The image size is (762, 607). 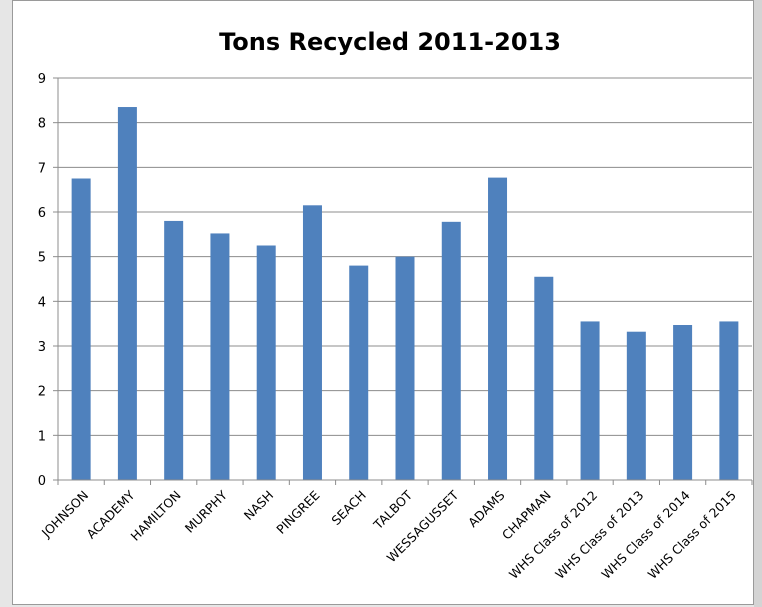 I want to click on y-tick-label: 9, so click(x=42, y=79).